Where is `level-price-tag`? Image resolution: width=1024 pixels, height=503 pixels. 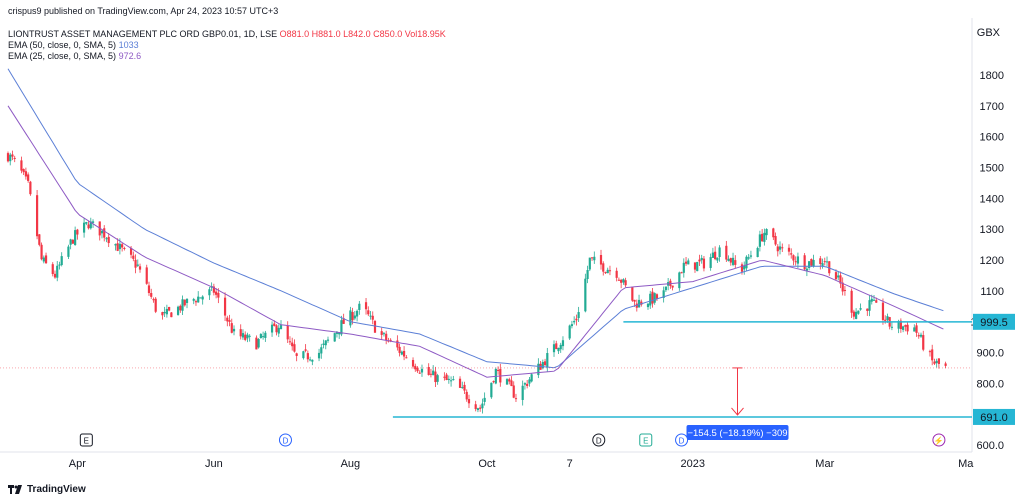
level-price-tag is located at coordinates (994, 321).